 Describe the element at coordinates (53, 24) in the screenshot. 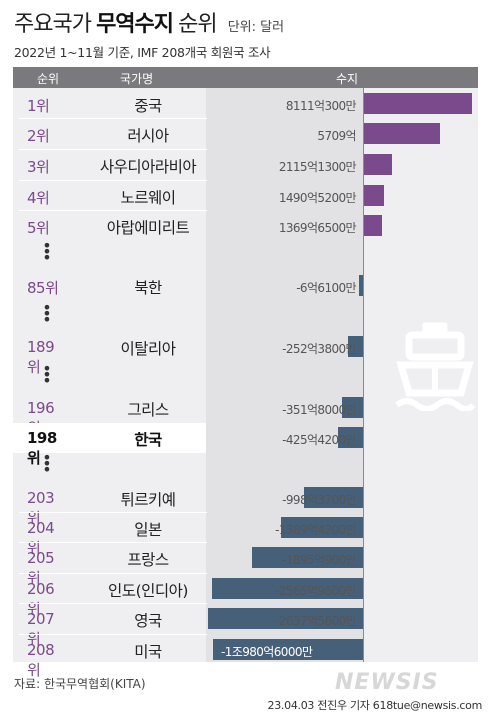

I see `title-part-1: 주요국가` at that location.